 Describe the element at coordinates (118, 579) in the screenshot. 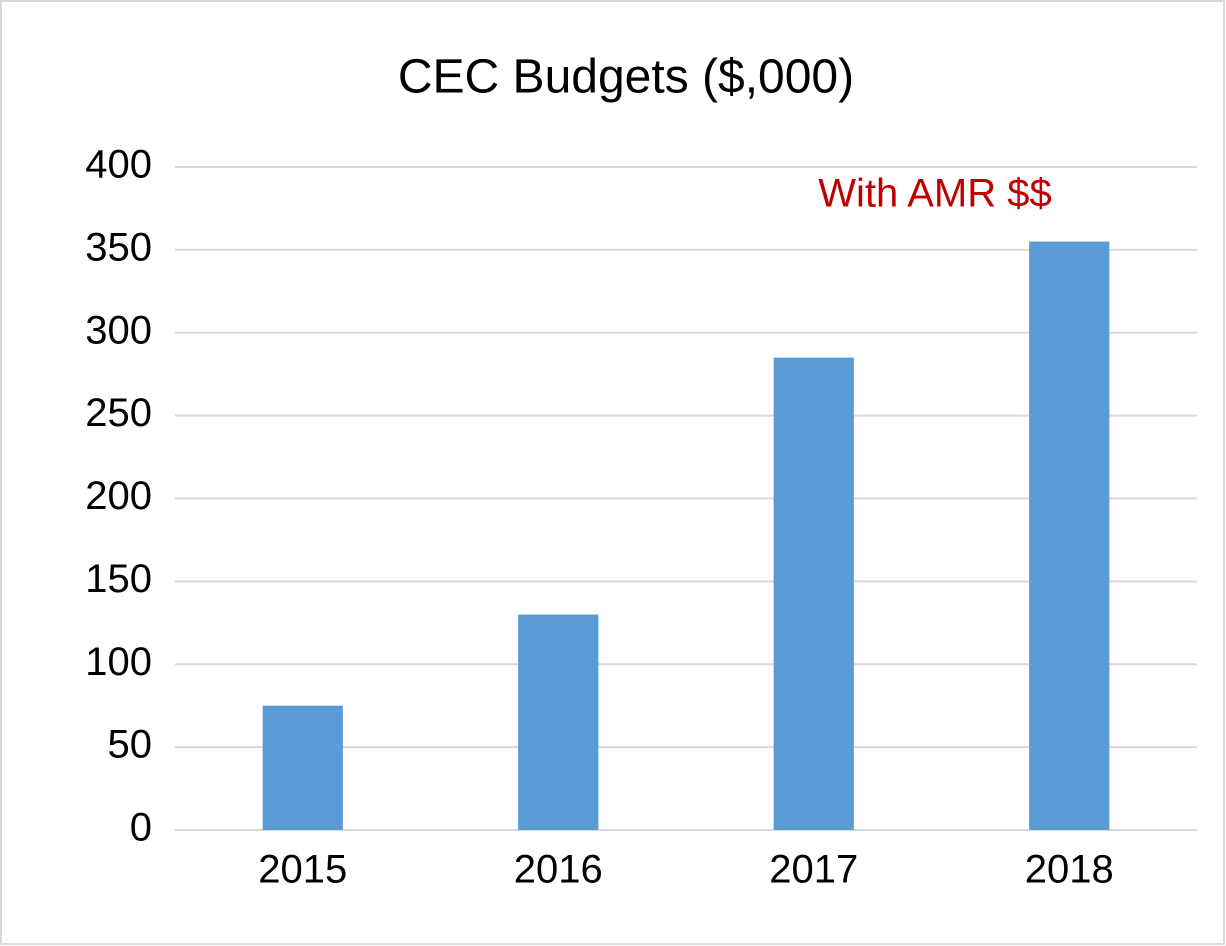

I see `y-tick-label: 150` at that location.